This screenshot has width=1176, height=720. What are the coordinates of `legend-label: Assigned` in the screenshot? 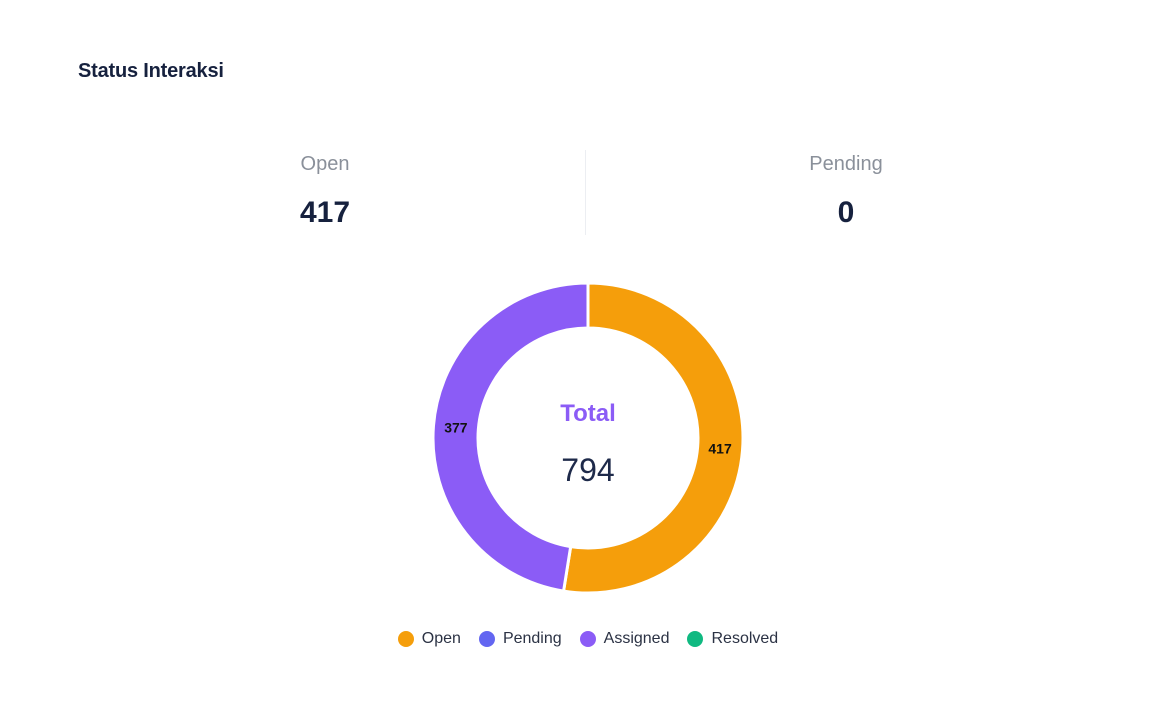 It's located at (636, 638).